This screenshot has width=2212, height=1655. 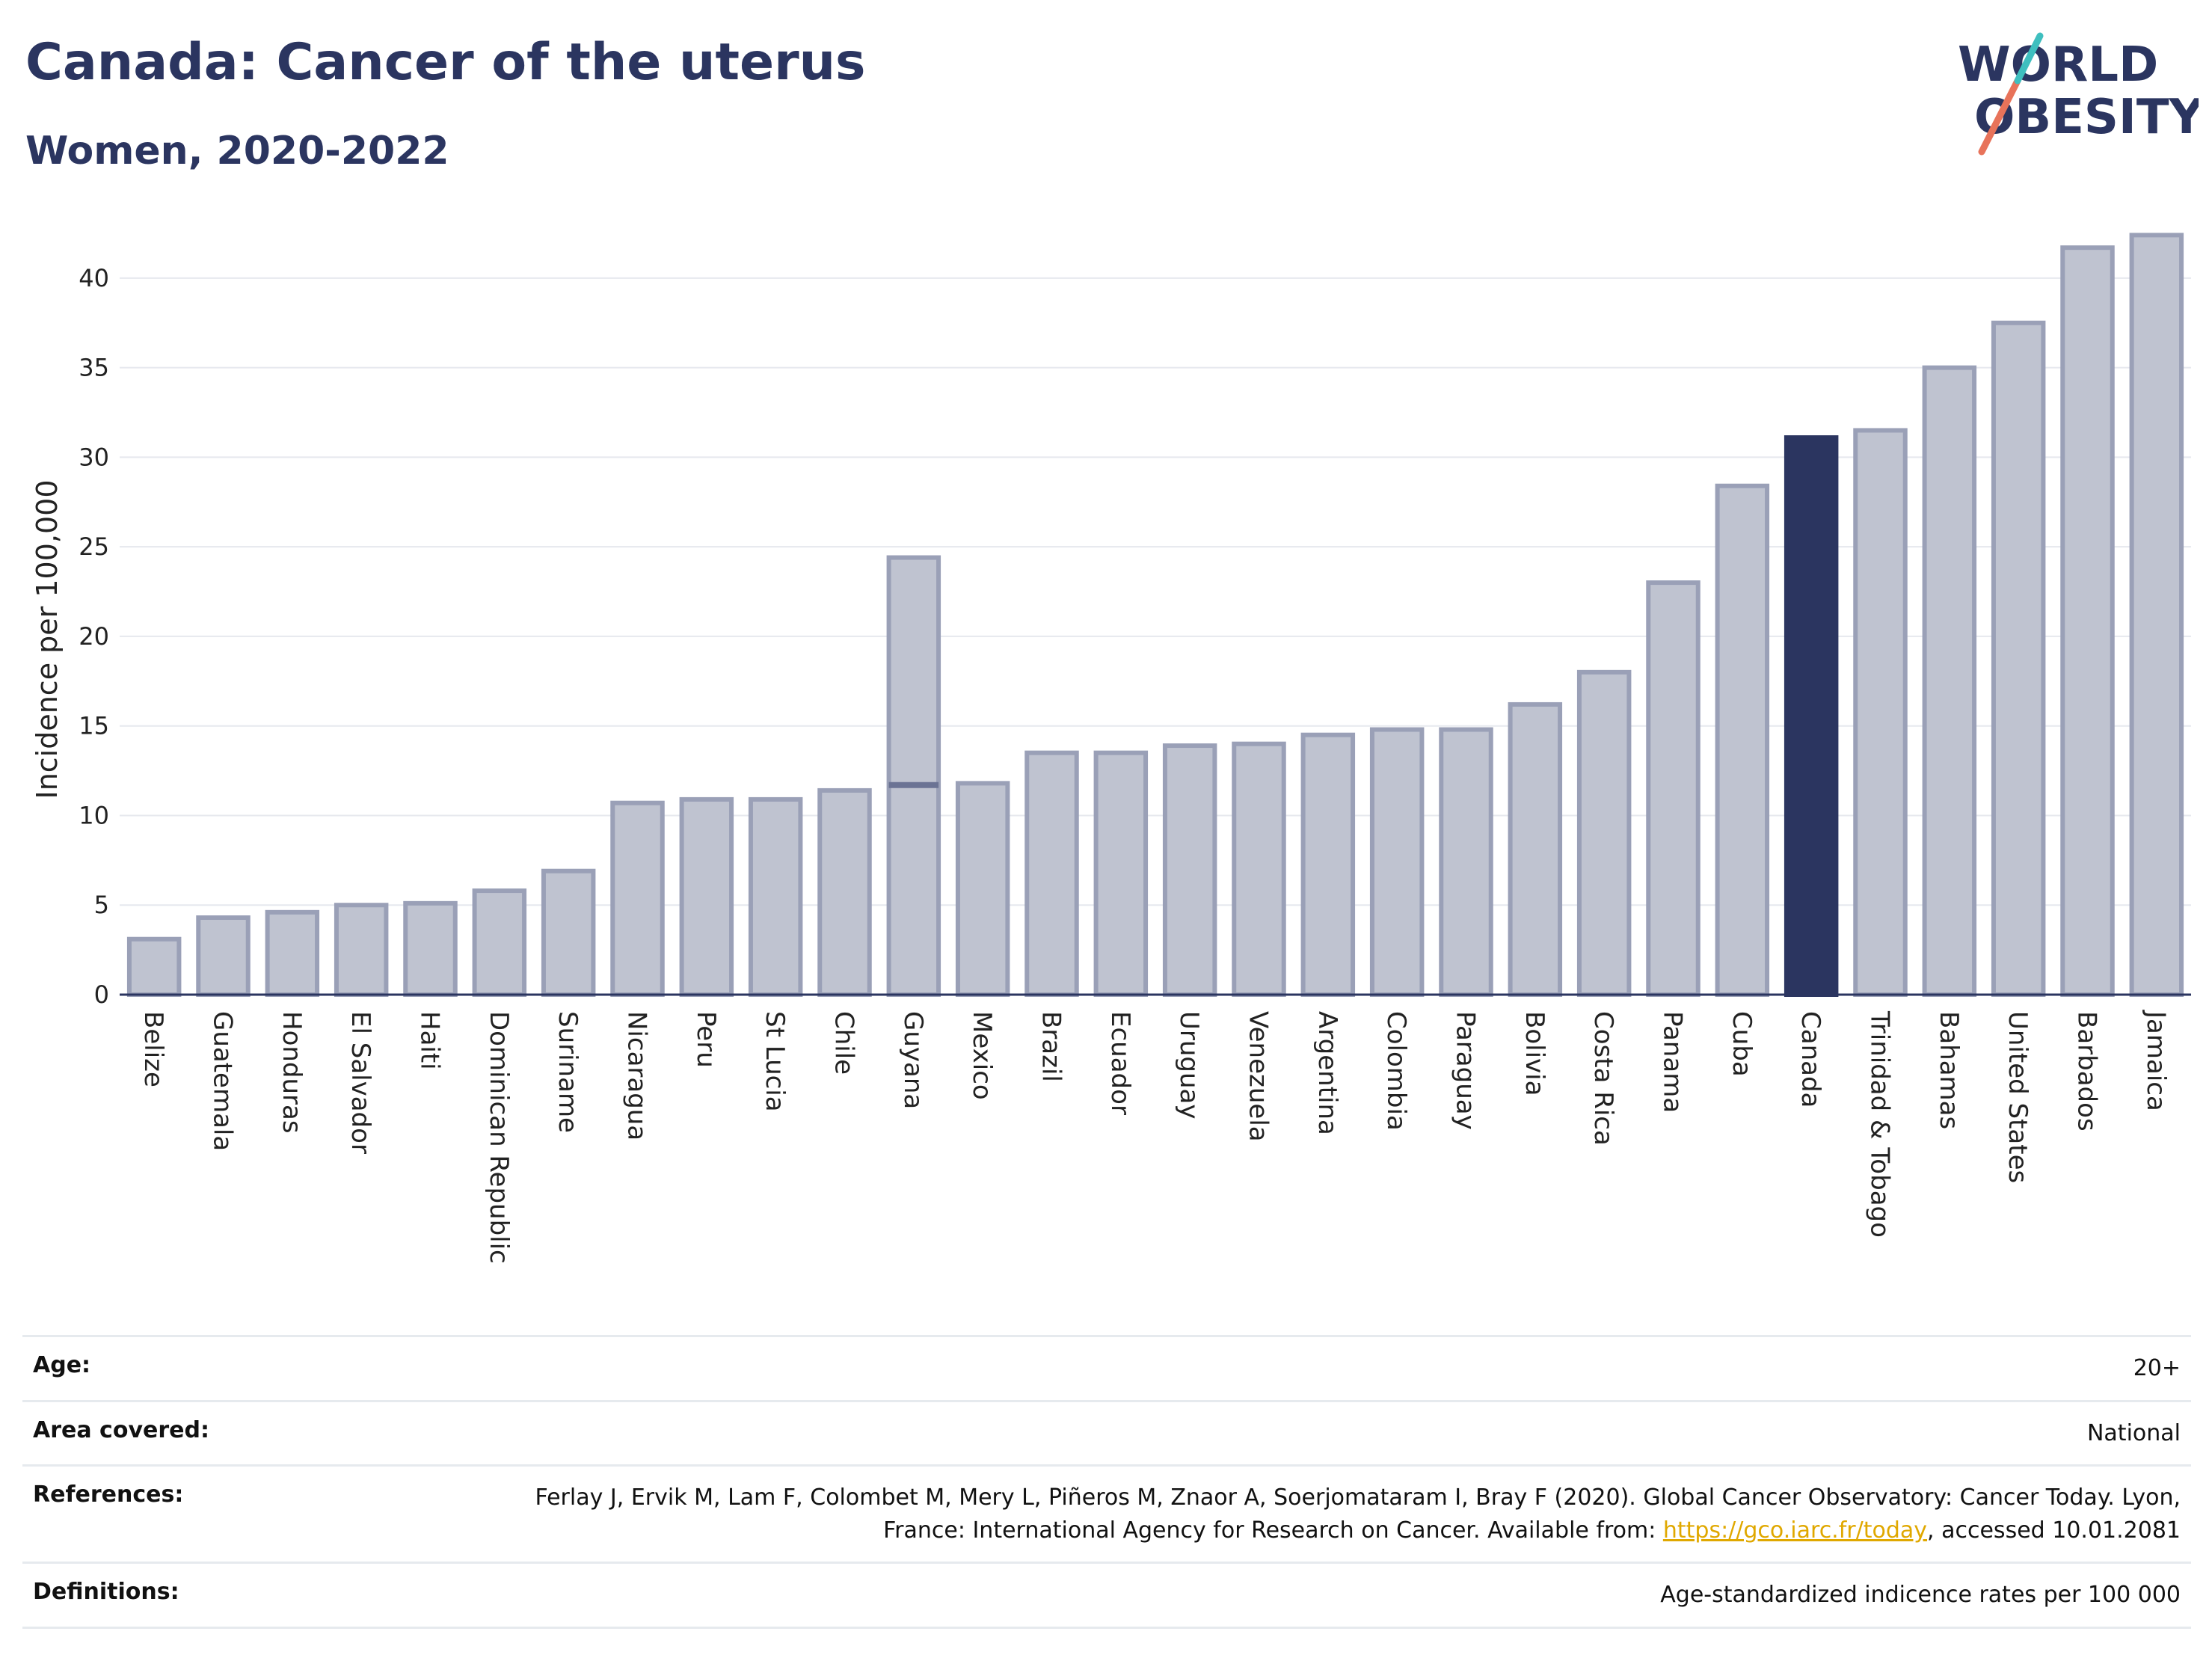 I want to click on bar-argentina, so click(x=1328, y=865).